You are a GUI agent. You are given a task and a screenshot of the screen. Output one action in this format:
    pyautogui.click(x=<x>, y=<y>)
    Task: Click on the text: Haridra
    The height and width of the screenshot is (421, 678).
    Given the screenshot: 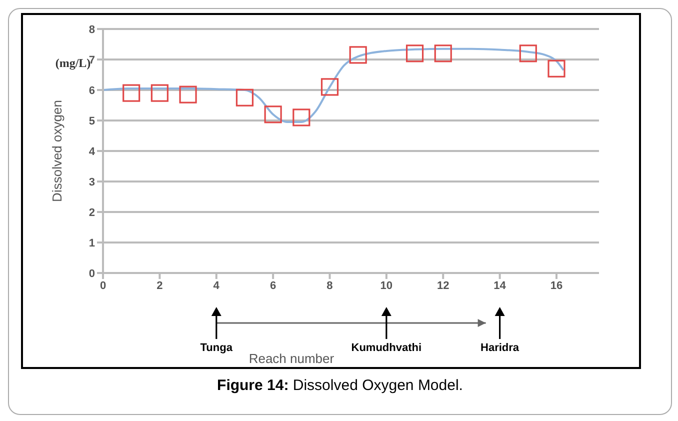 What is the action you would take?
    pyautogui.click(x=500, y=348)
    